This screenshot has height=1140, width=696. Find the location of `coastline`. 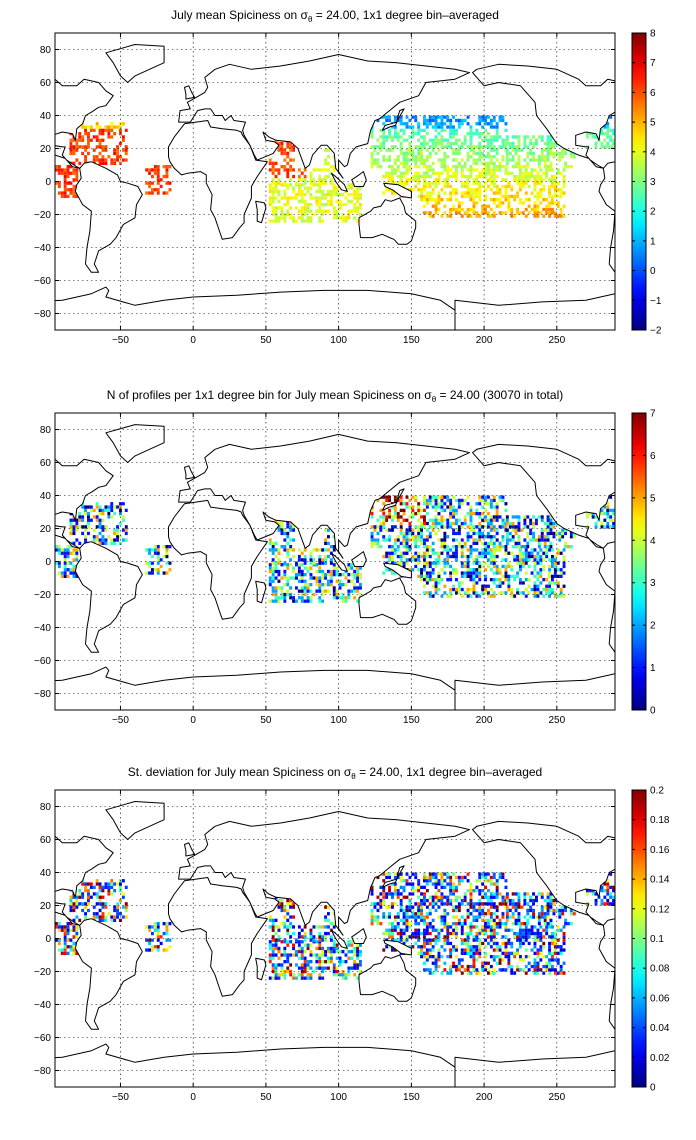

coastline is located at coordinates (359, 559).